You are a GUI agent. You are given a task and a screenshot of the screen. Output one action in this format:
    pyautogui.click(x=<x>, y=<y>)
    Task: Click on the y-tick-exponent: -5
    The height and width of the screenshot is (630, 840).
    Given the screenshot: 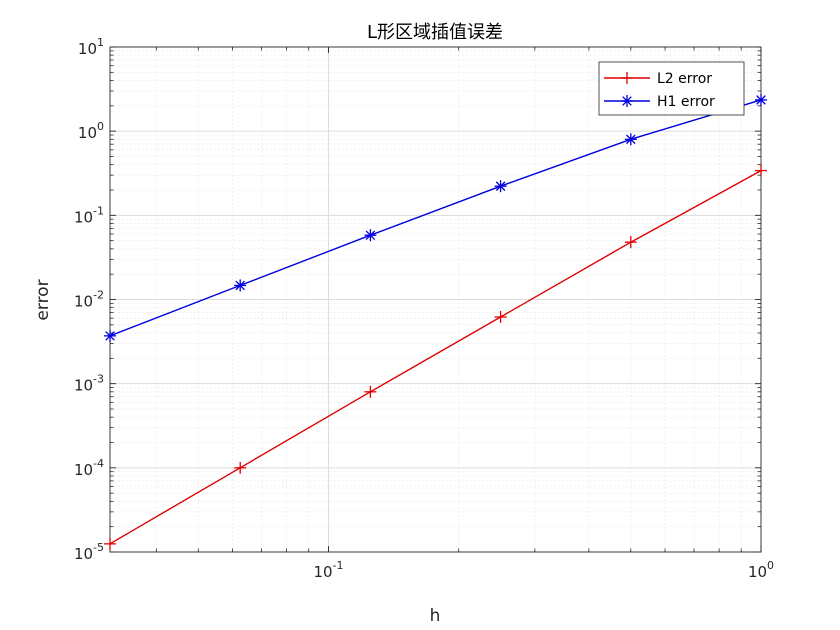 What is the action you would take?
    pyautogui.click(x=98, y=547)
    